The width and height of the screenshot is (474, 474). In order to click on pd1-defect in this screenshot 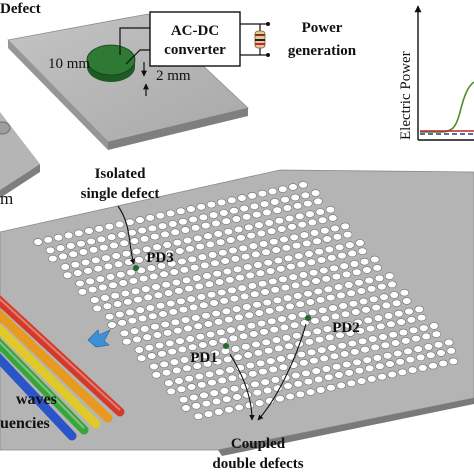, I will do `click(226, 346)`.